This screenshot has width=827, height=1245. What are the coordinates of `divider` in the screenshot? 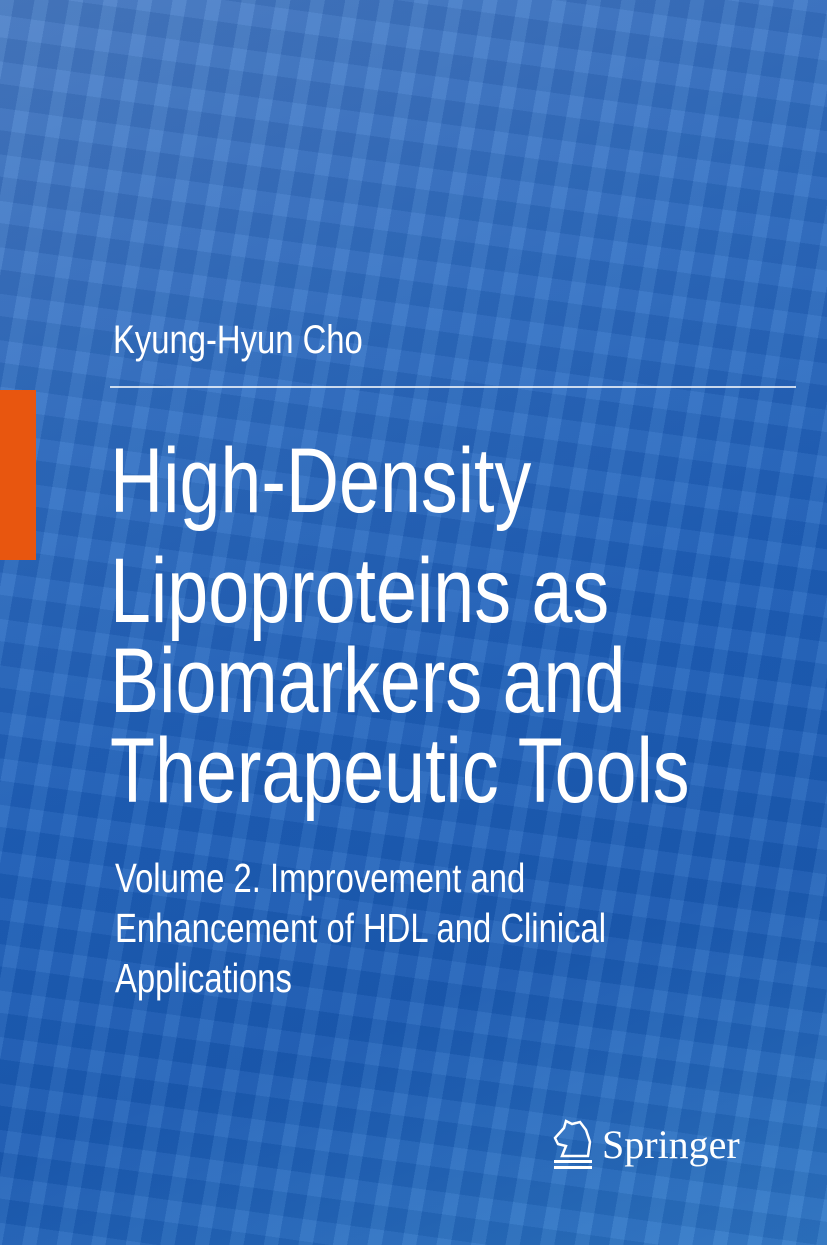 It's located at (453, 387).